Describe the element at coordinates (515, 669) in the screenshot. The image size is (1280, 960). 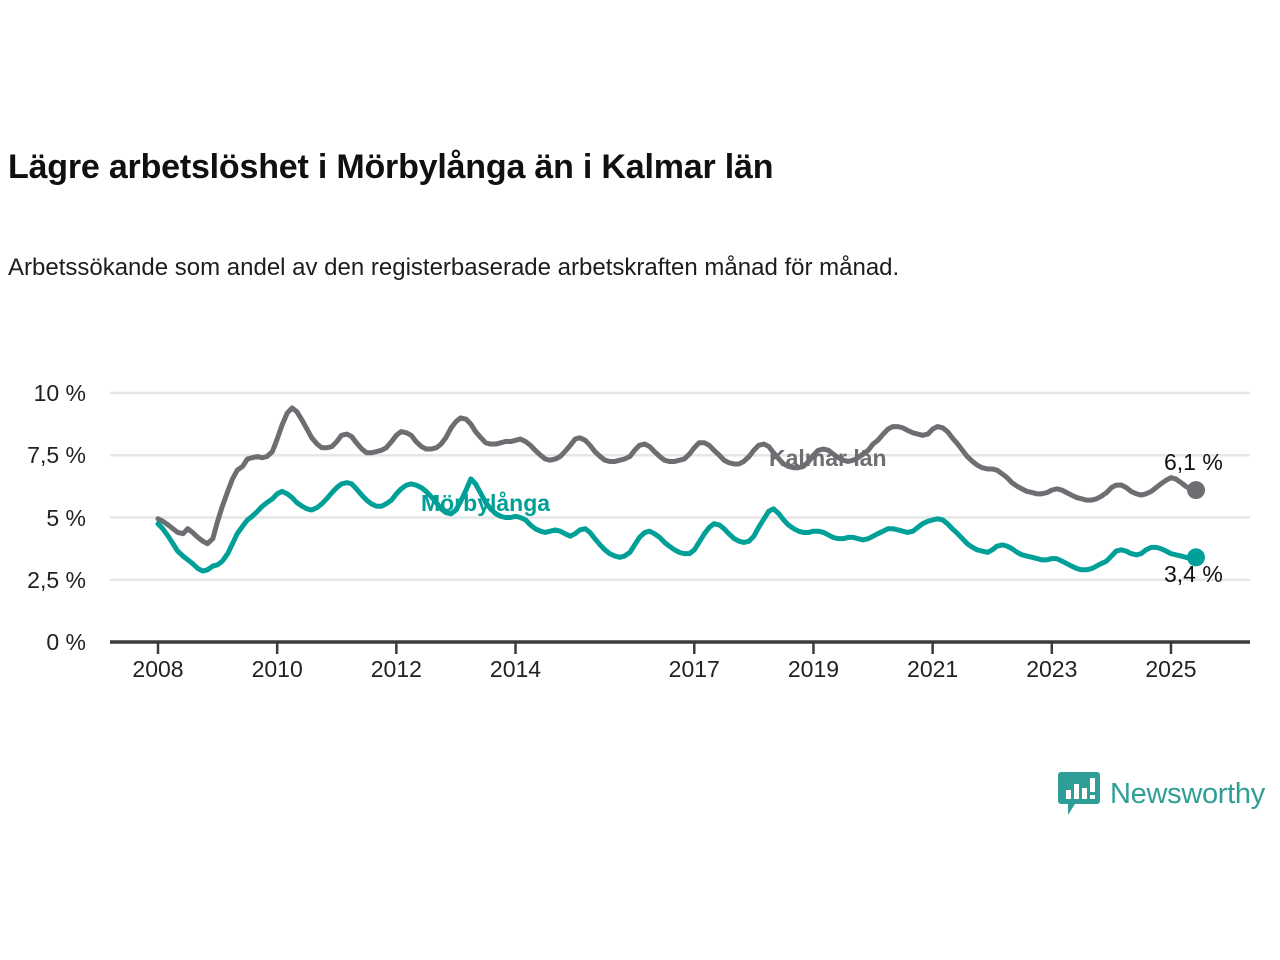
I see `x-axis-tick-label: 2014` at that location.